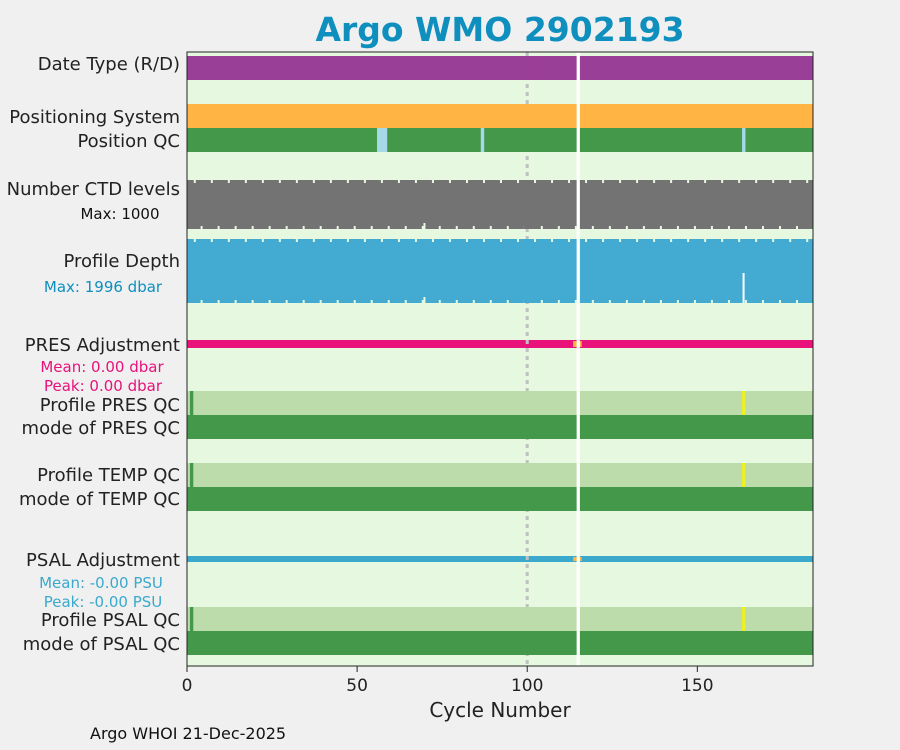 The height and width of the screenshot is (750, 900). What do you see at coordinates (188, 733) in the screenshot?
I see `footer-credit: Argo WHOI 21-Dec-2025` at bounding box center [188, 733].